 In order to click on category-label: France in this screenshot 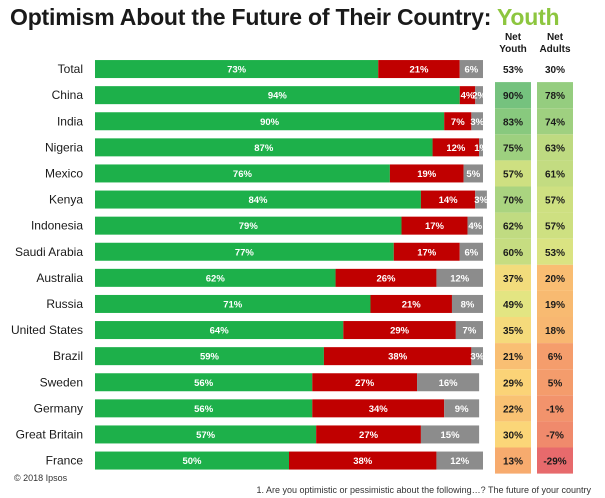, I will do `click(65, 461)`.